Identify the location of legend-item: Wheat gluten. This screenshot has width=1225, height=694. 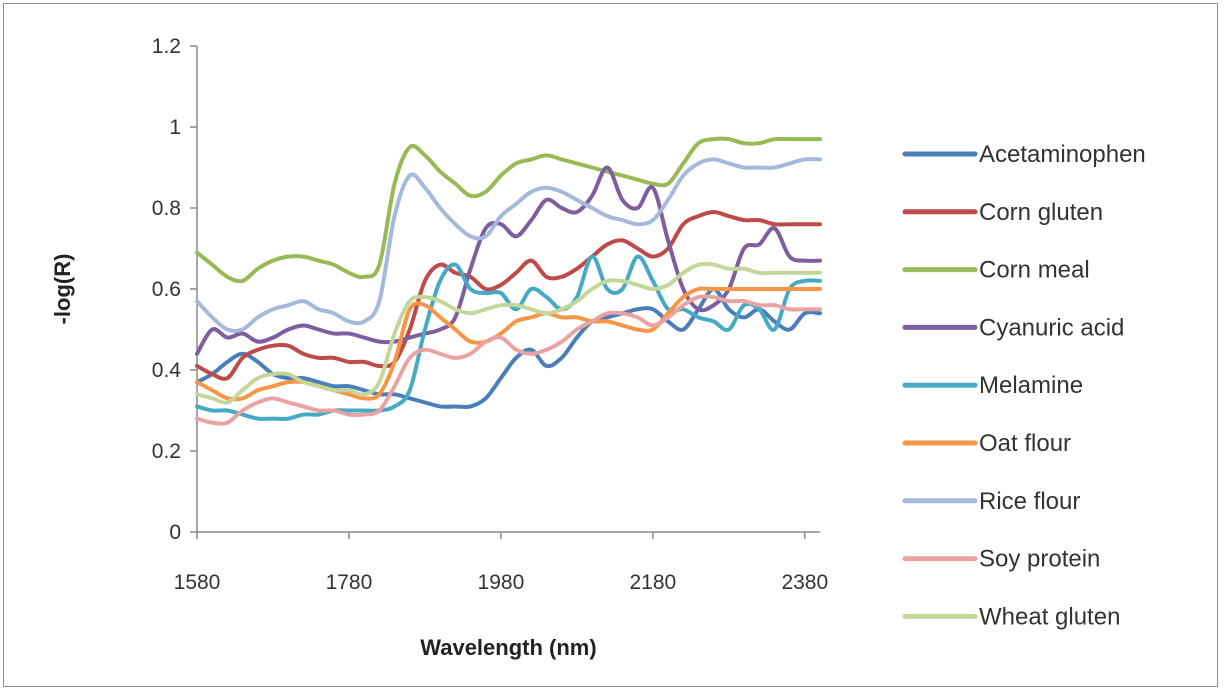
(1011, 616).